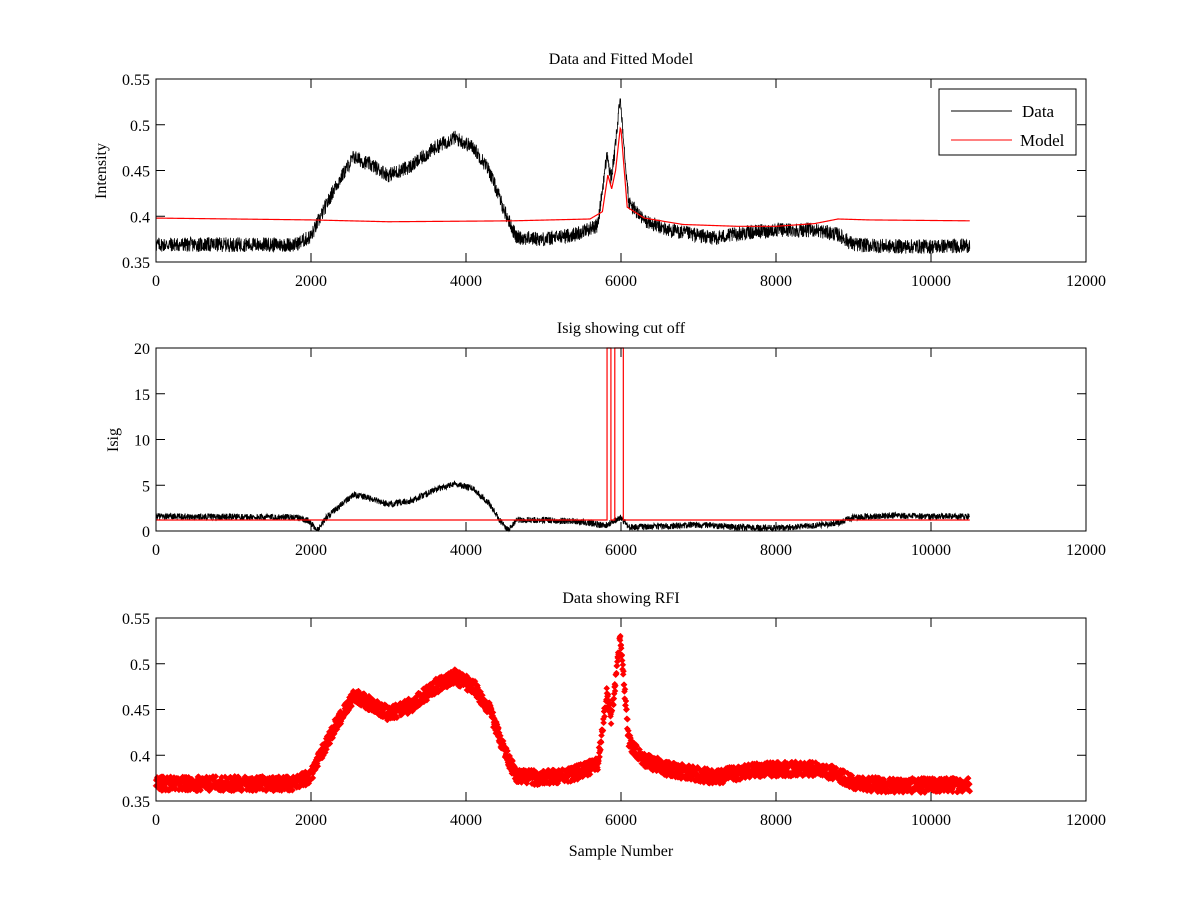 The image size is (1200, 900). I want to click on series-line-cutoff, so click(563, 434).